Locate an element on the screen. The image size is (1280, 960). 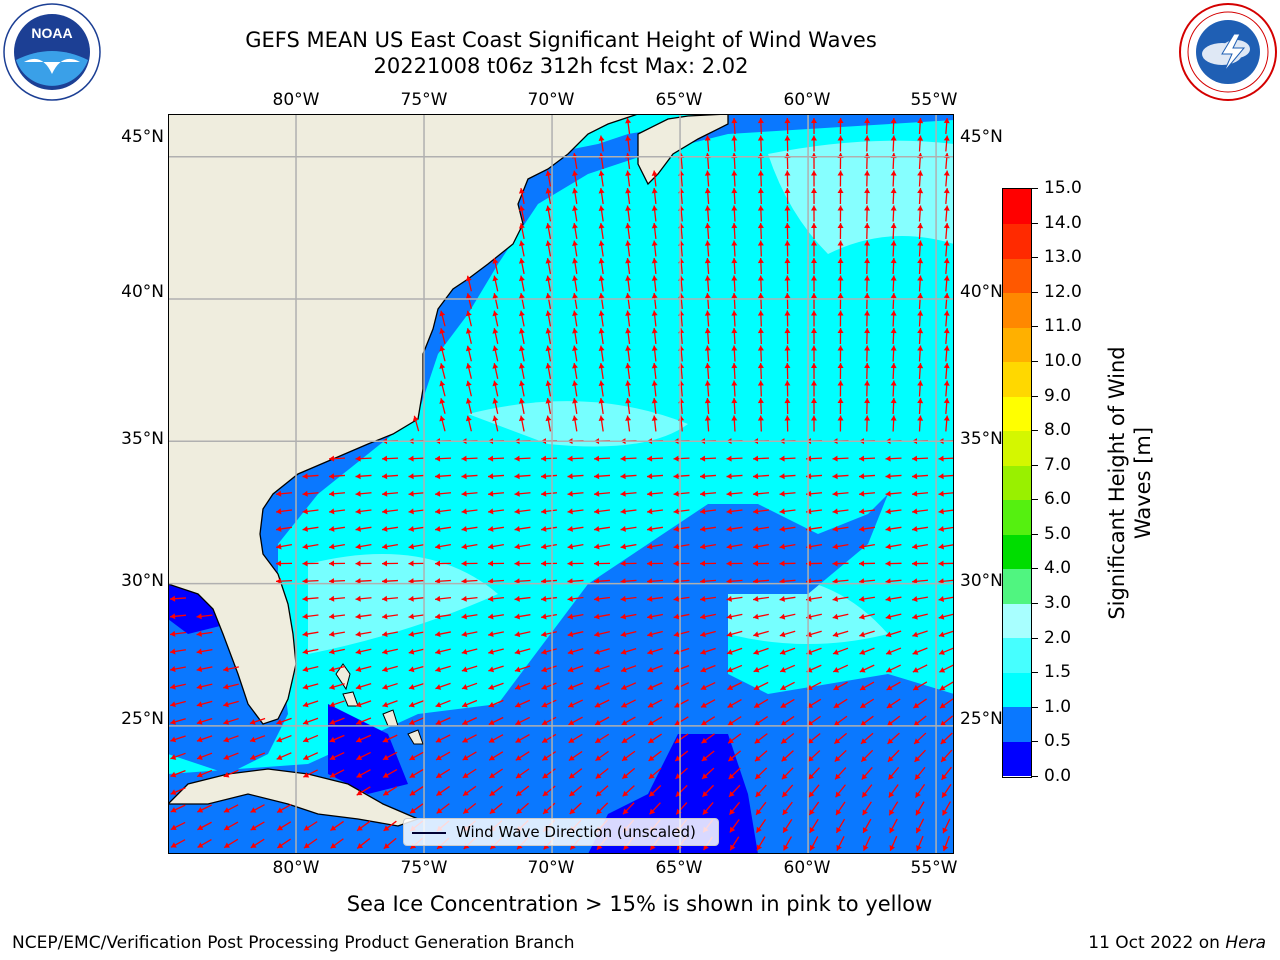
lon-label-bottom: 55°W is located at coordinates (934, 868).